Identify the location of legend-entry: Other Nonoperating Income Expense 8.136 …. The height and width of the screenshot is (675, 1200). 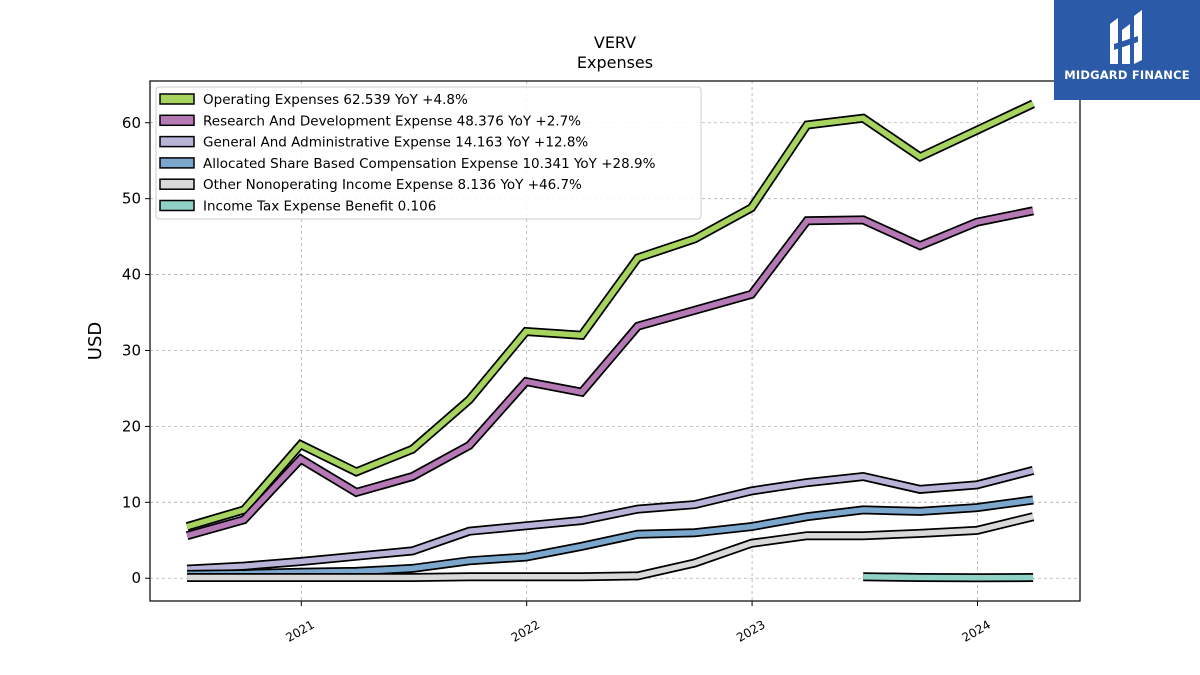
(370, 185).